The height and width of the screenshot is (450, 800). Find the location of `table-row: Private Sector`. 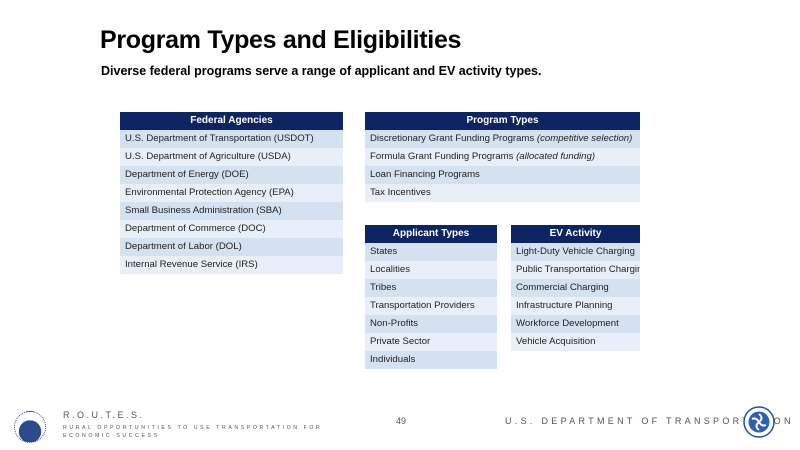

table-row: Private Sector is located at coordinates (431, 342).